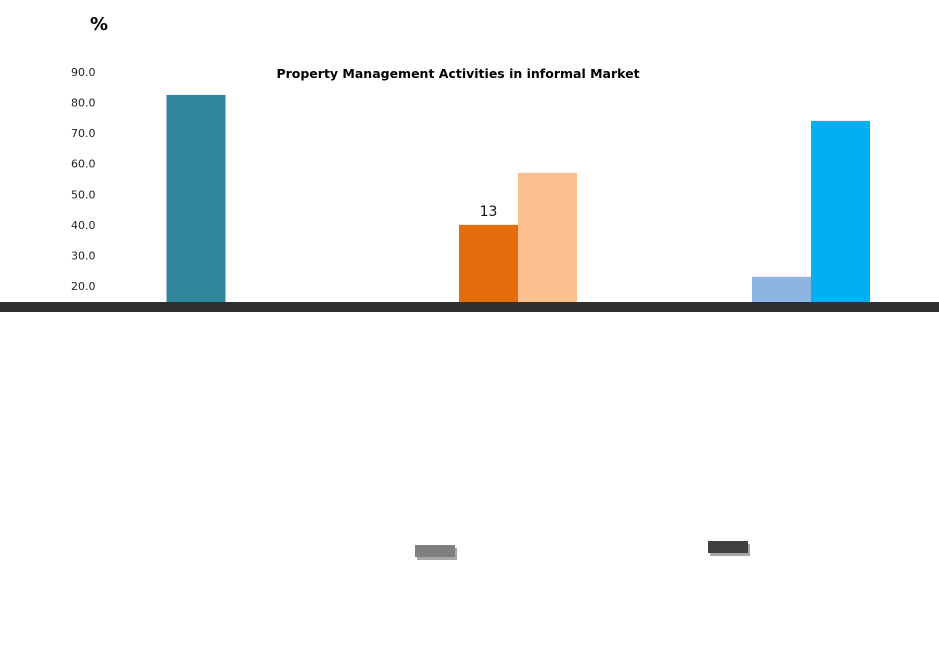 The height and width of the screenshot is (653, 939). I want to click on chart-baseline-band, so click(469, 307).